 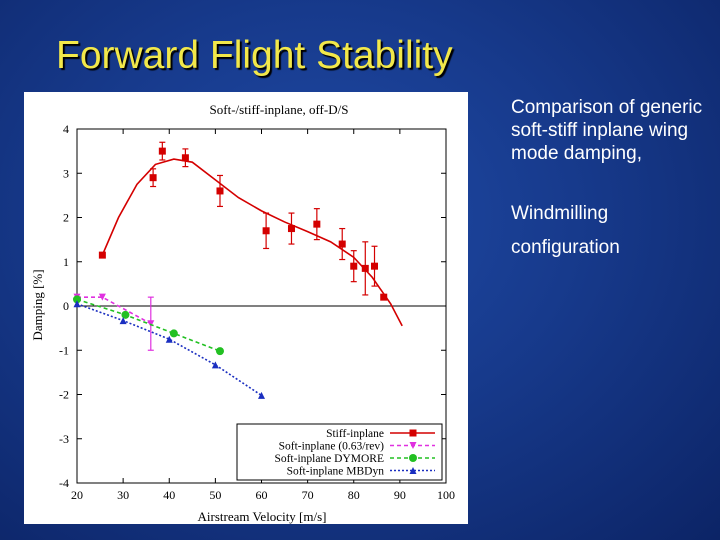 I want to click on x-tick-label: 80, so click(x=354, y=495).